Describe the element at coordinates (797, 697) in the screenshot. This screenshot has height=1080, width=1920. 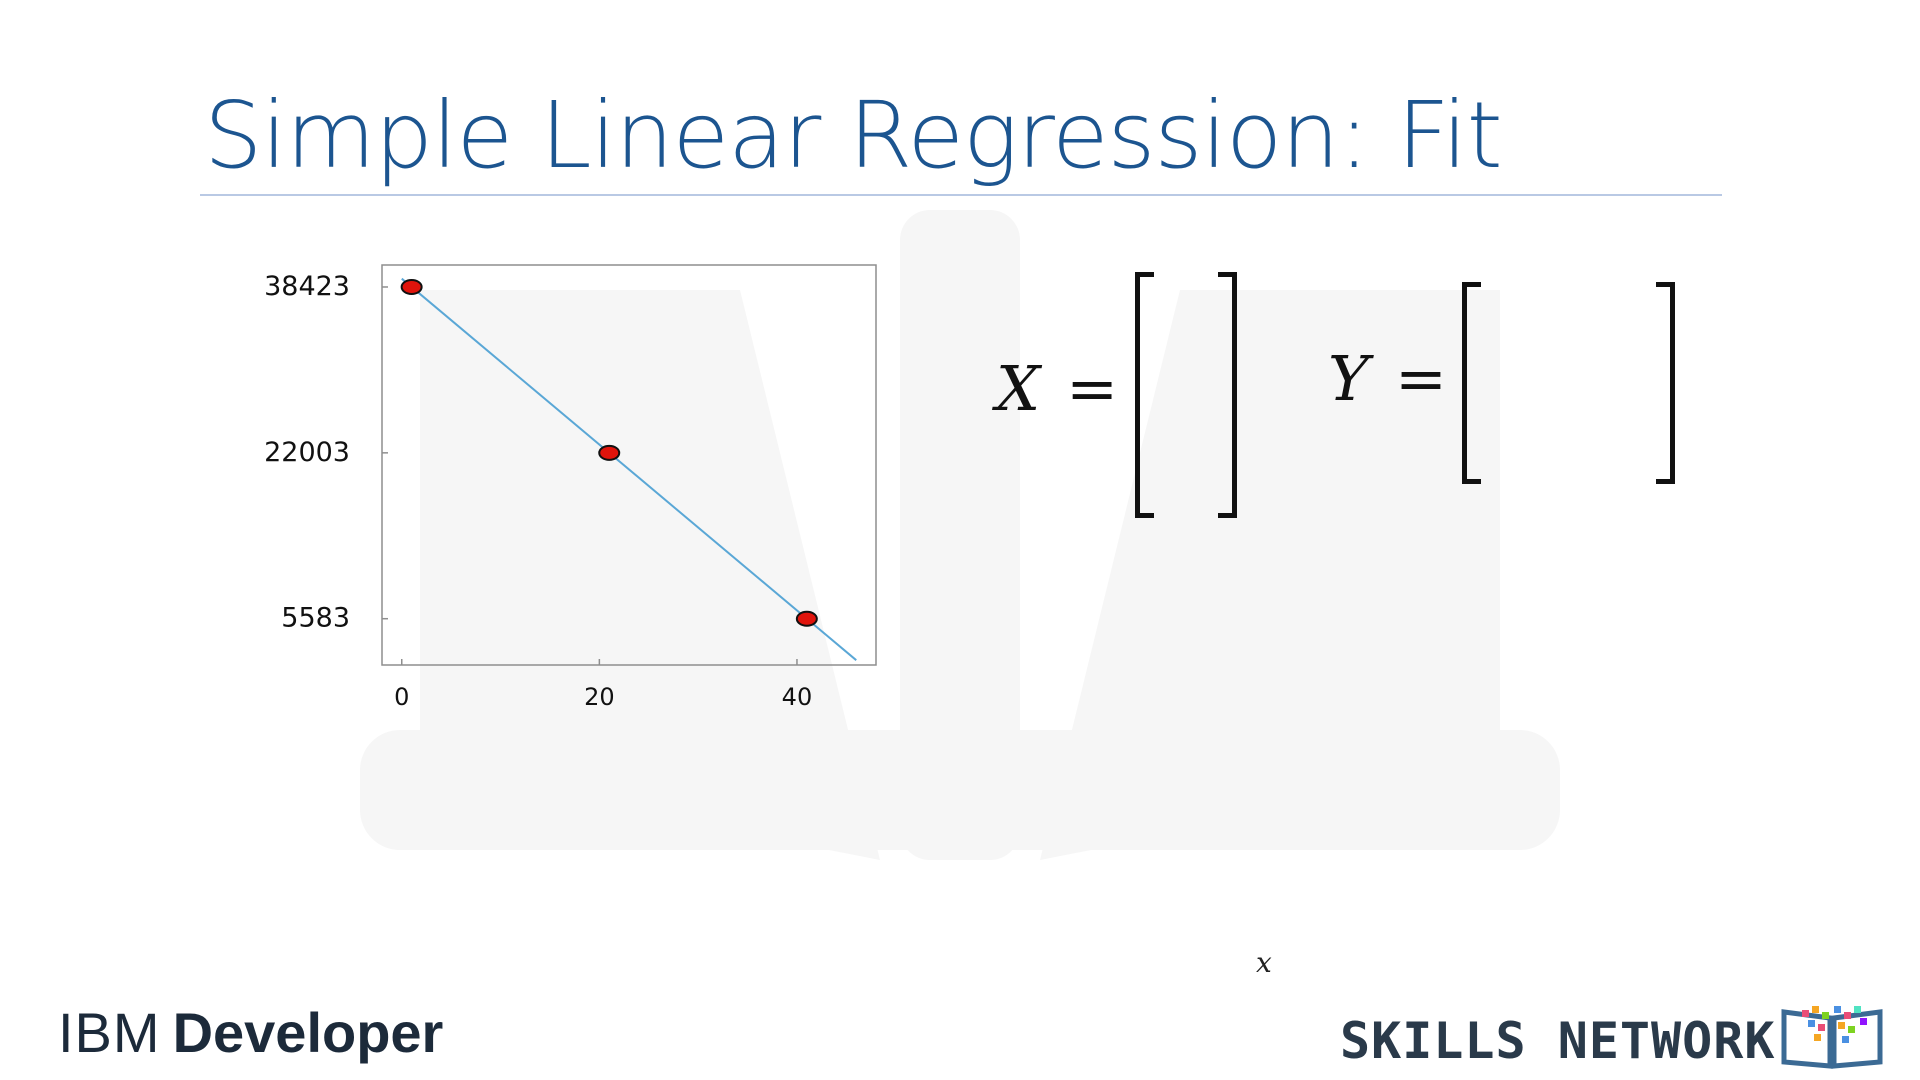
I see `x-tick-label: 40` at that location.